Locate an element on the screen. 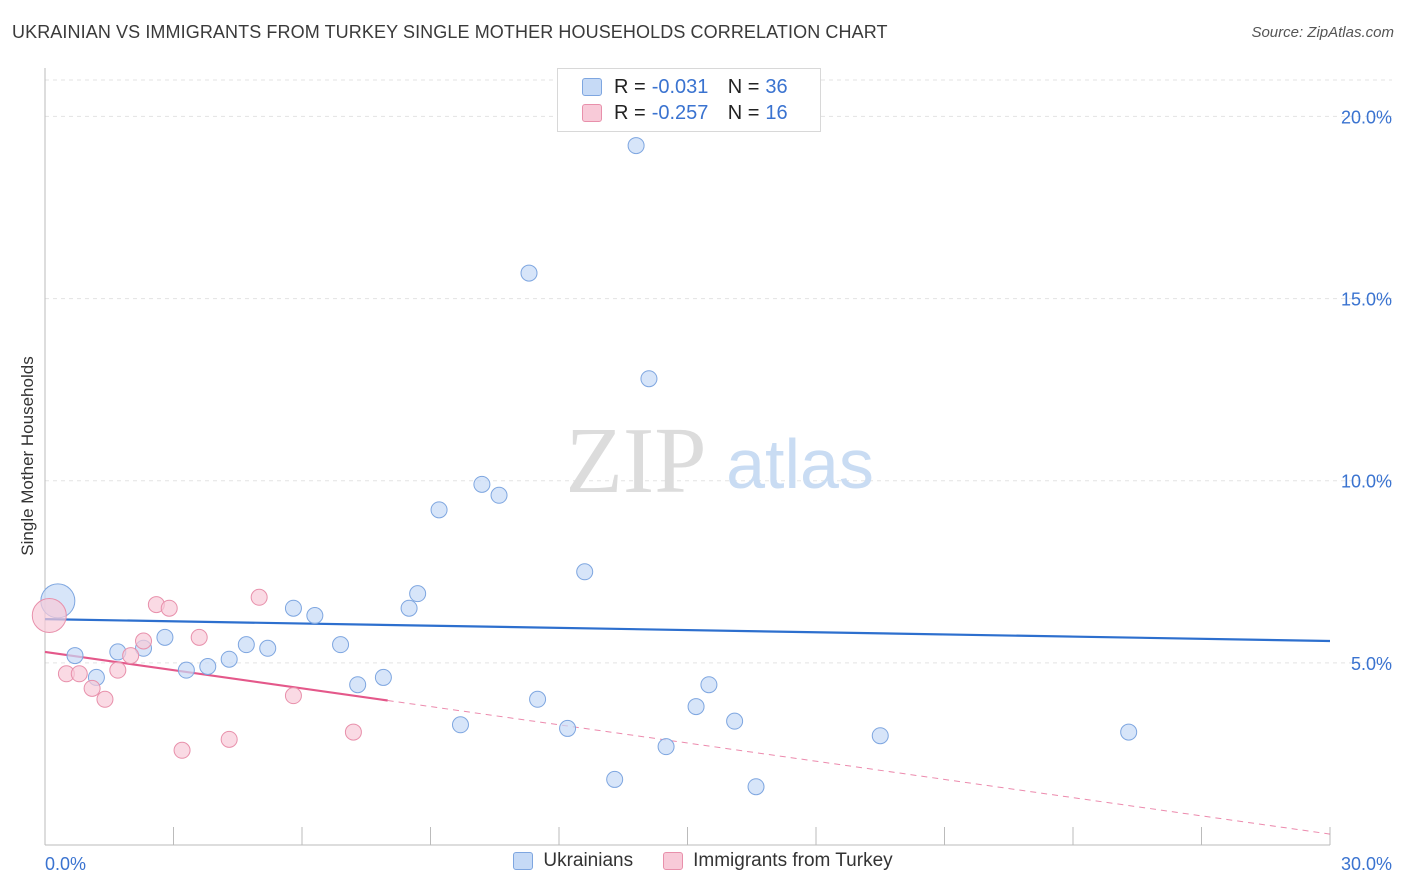  stats-legend: R = -0.031 N = 36 R = -0.257 N = 16 is located at coordinates (689, 100).